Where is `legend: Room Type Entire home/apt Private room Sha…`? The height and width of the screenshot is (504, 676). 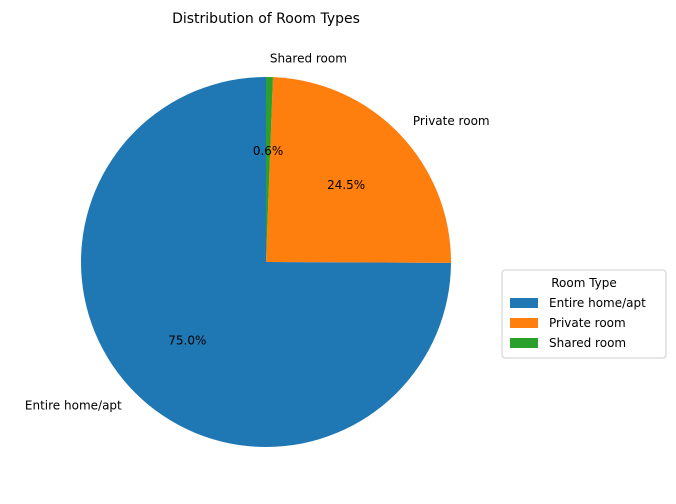
legend: Room Type Entire home/apt Private room Sha… is located at coordinates (584, 314).